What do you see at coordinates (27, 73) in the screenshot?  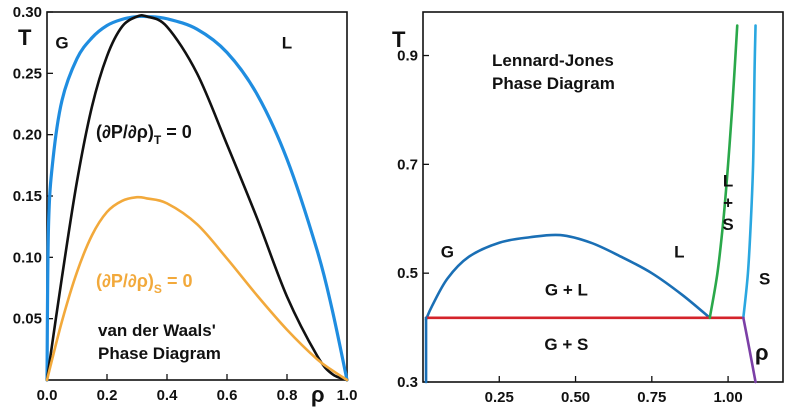 I see `vdw-ytick-label: 0.25` at bounding box center [27, 73].